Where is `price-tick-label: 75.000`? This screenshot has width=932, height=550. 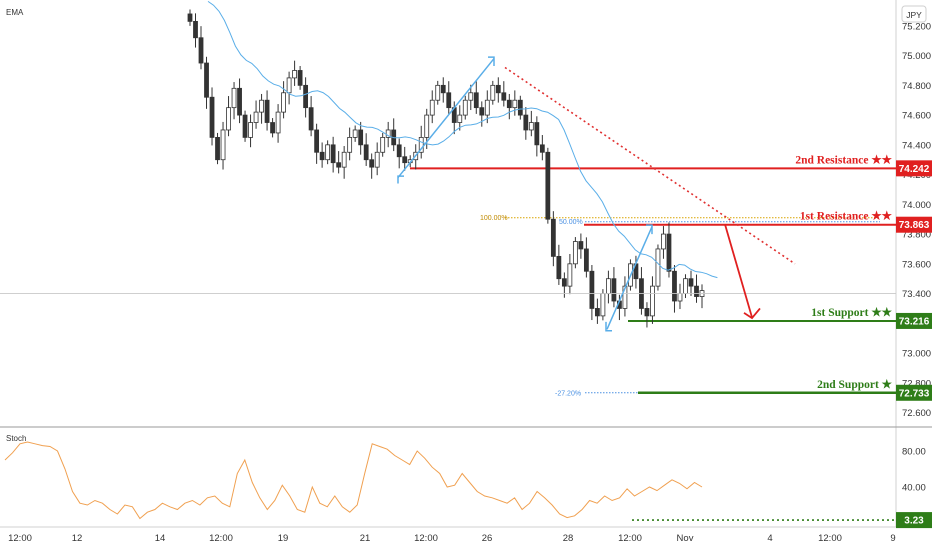 price-tick-label: 75.000 is located at coordinates (916, 56).